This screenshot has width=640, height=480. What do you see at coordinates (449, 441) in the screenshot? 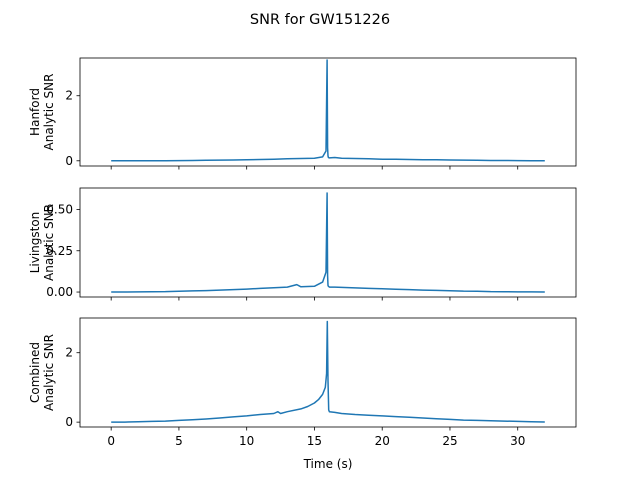
I see `x-tick-label-combined: 25` at bounding box center [449, 441].